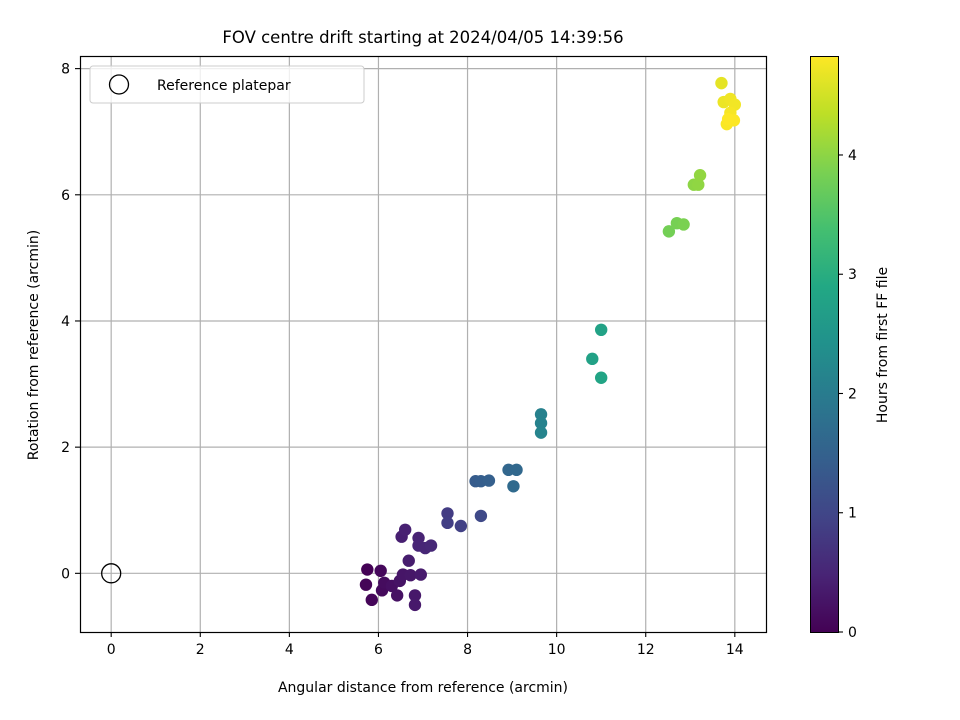  I want to click on x-tick-label: 2, so click(200, 650).